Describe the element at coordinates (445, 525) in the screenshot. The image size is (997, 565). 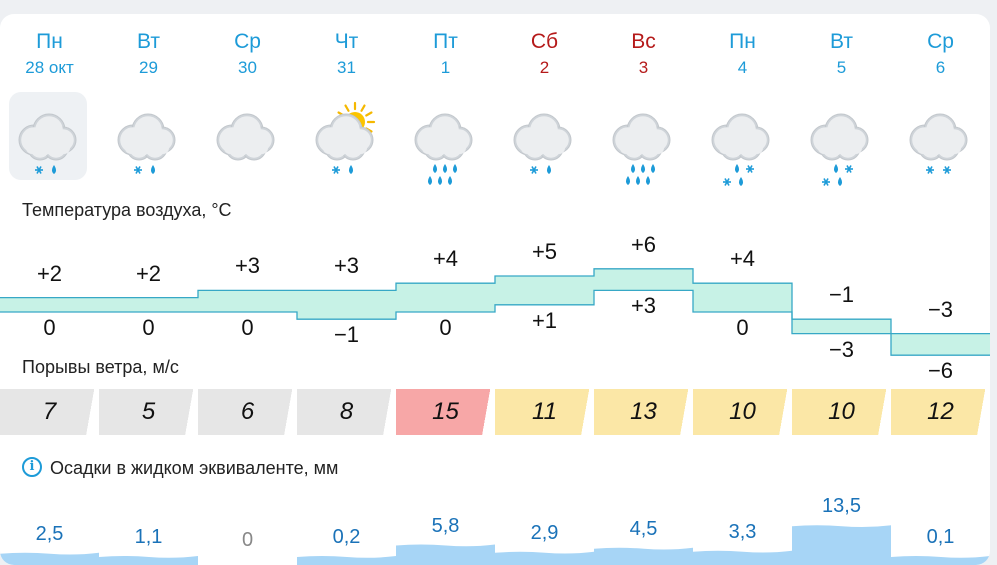
I see `precip-value: 5,8` at that location.